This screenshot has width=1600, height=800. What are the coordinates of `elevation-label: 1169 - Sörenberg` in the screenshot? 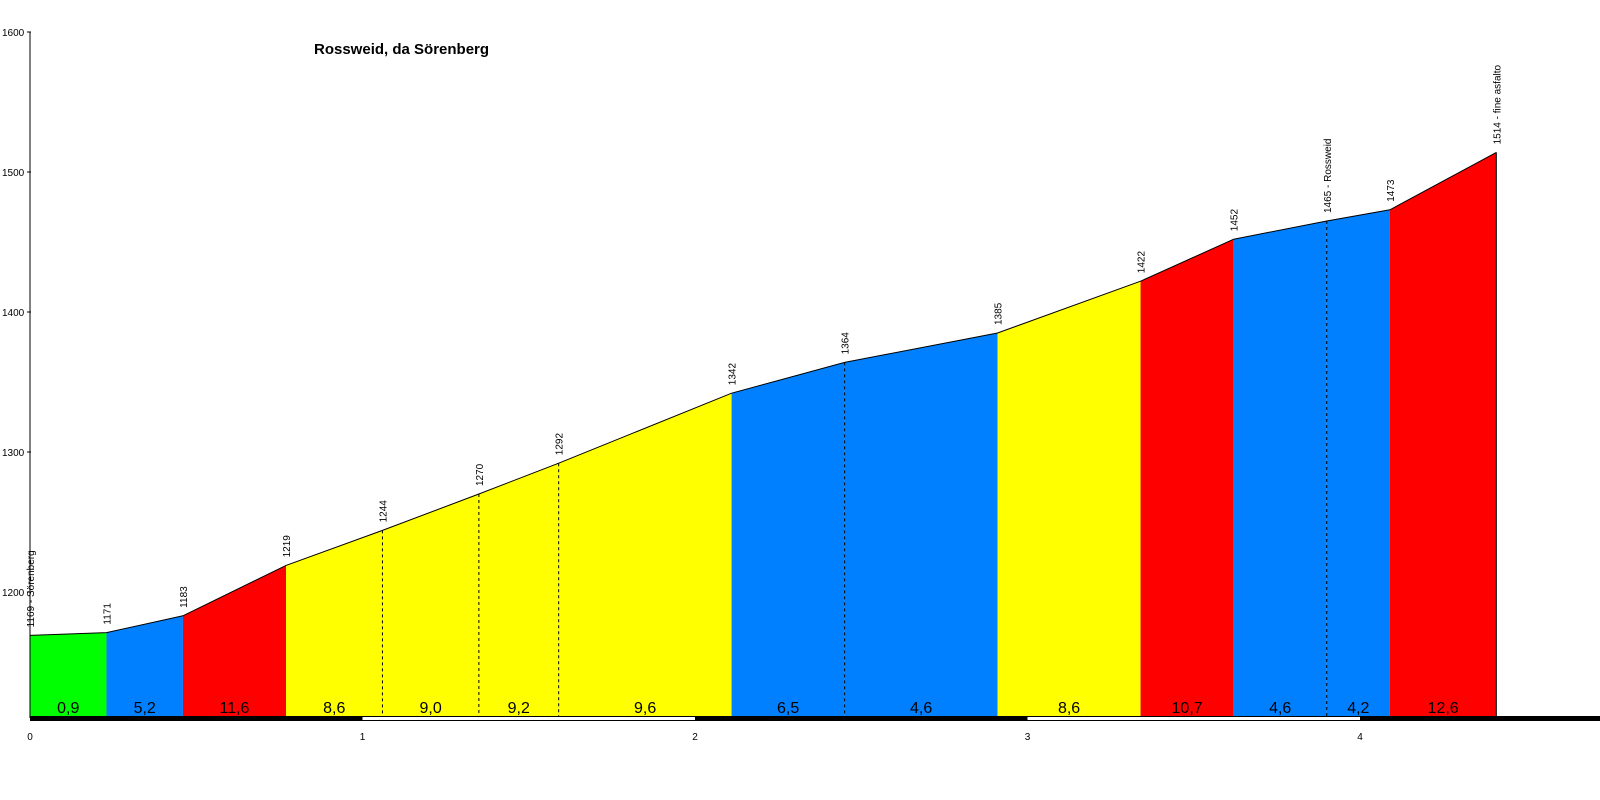 It's located at (31, 588).